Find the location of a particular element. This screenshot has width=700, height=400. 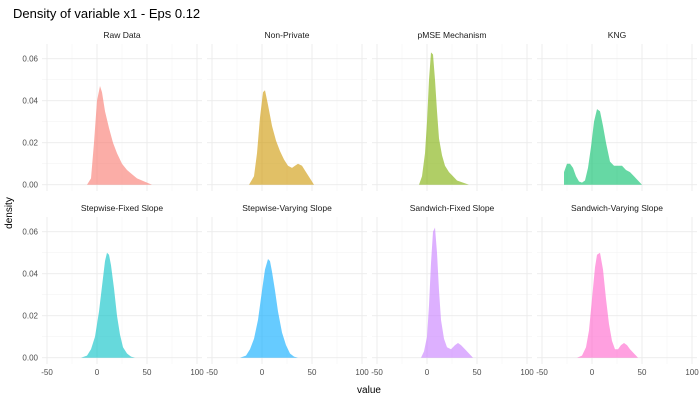

strip-label-sandwich-varying-slope: Sandwich-Varying Slope is located at coordinates (617, 208).